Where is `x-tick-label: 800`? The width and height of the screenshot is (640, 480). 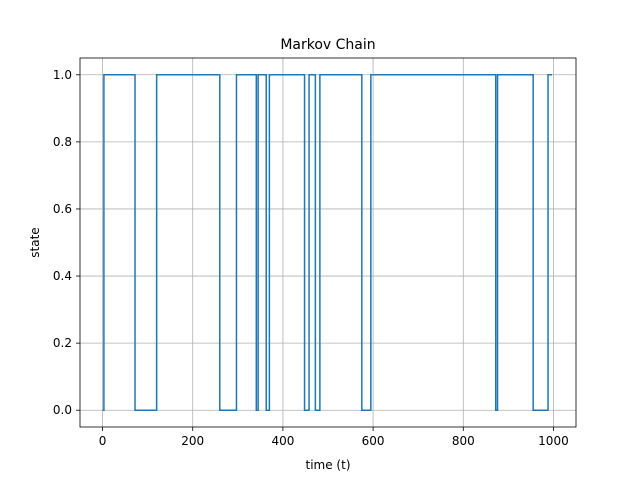 x-tick-label: 800 is located at coordinates (463, 441).